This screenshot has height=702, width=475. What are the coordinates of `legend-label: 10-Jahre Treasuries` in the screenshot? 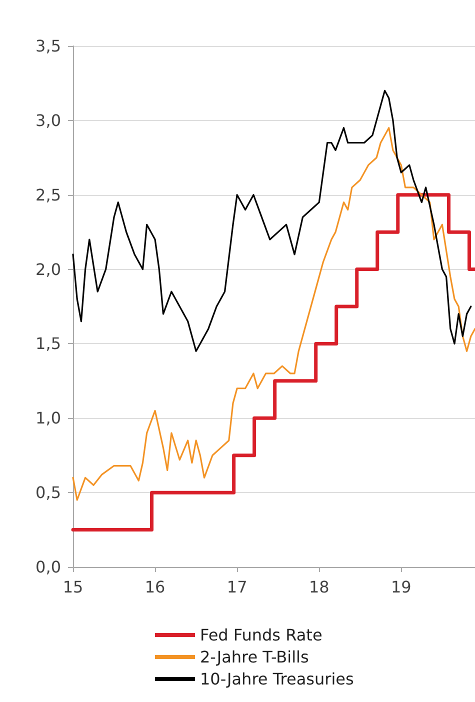 It's located at (277, 679).